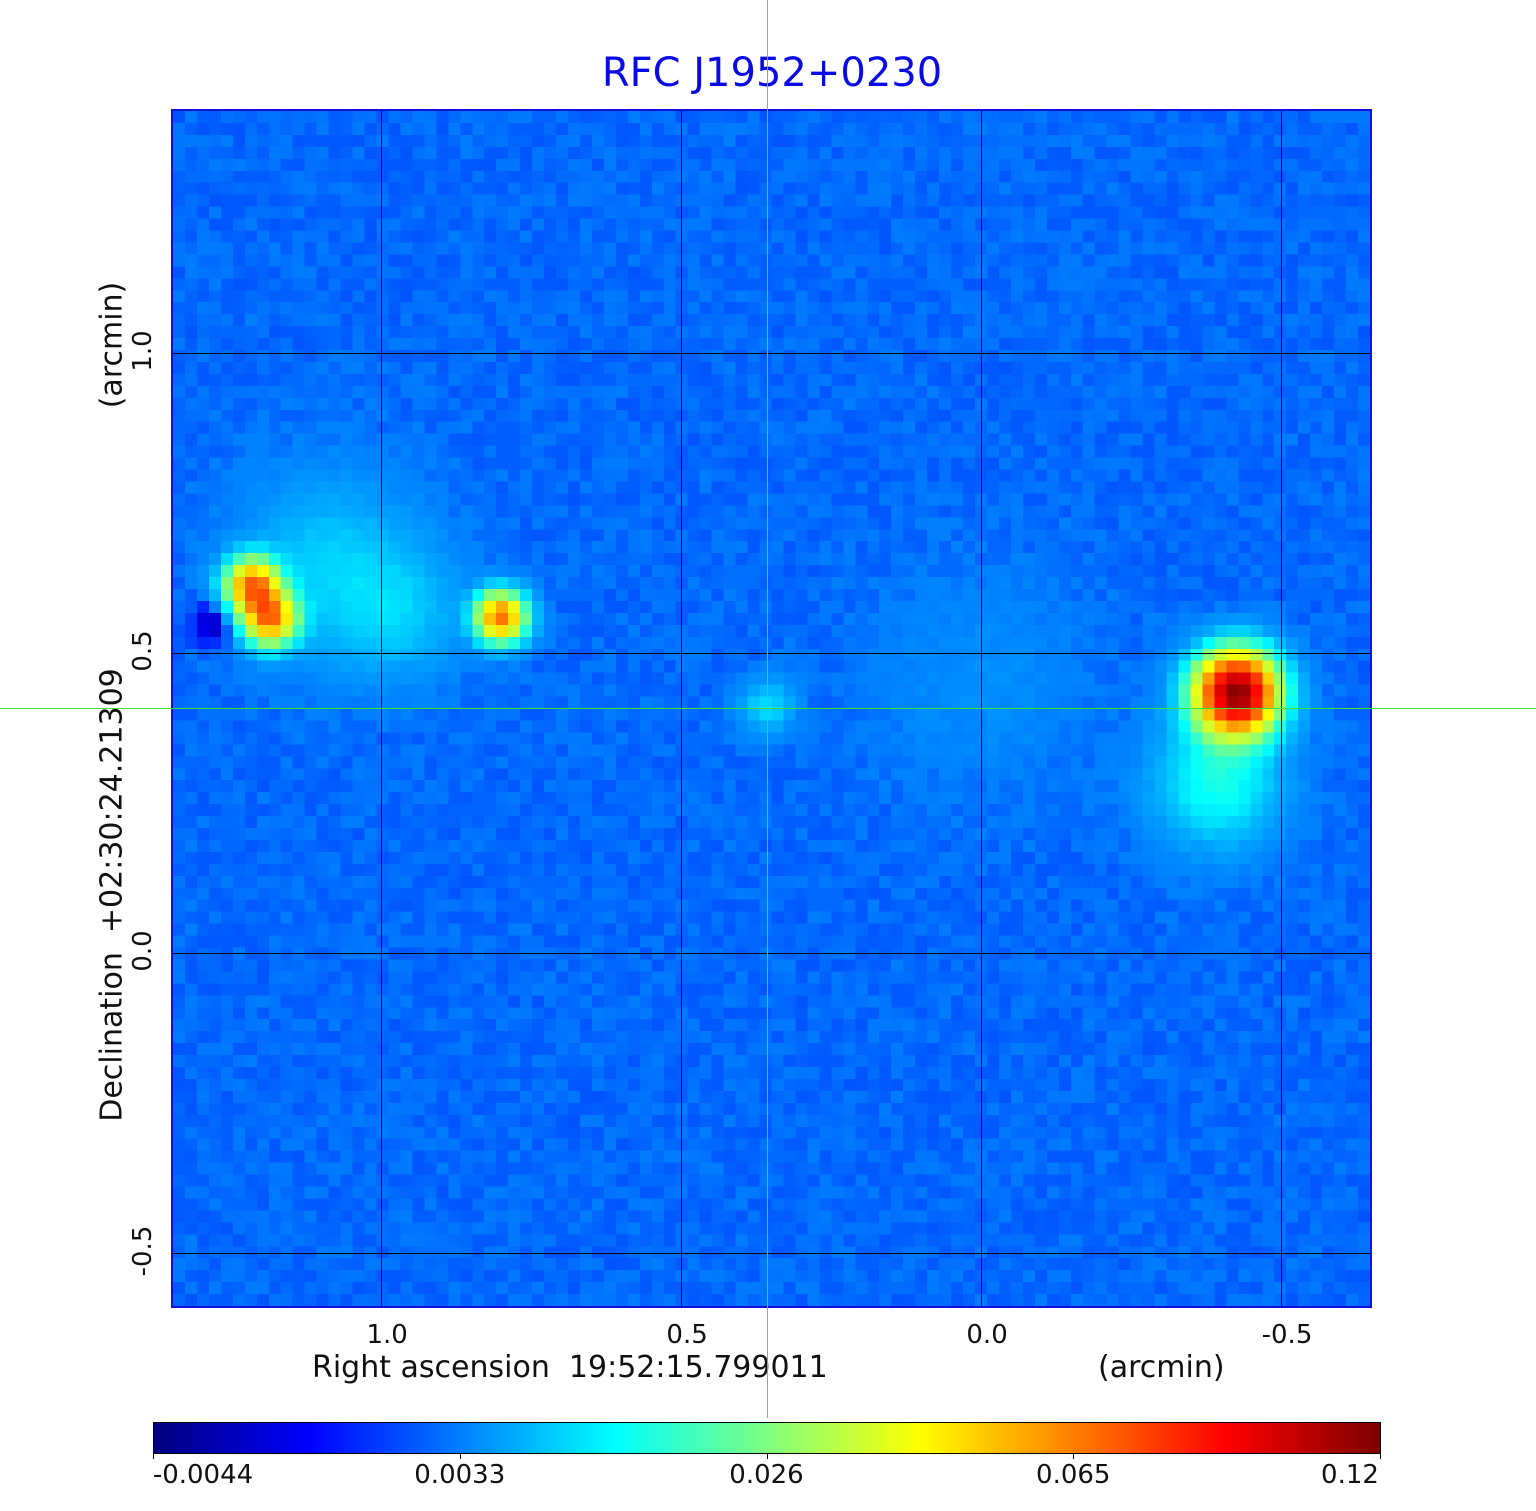  What do you see at coordinates (203, 1475) in the screenshot?
I see `colorbar-tick-label: -0.0044` at bounding box center [203, 1475].